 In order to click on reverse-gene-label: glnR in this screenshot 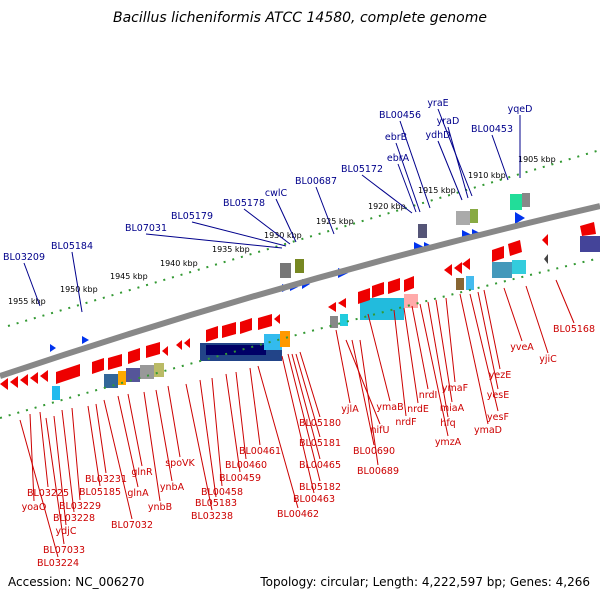, I will do `click(142, 472)`.